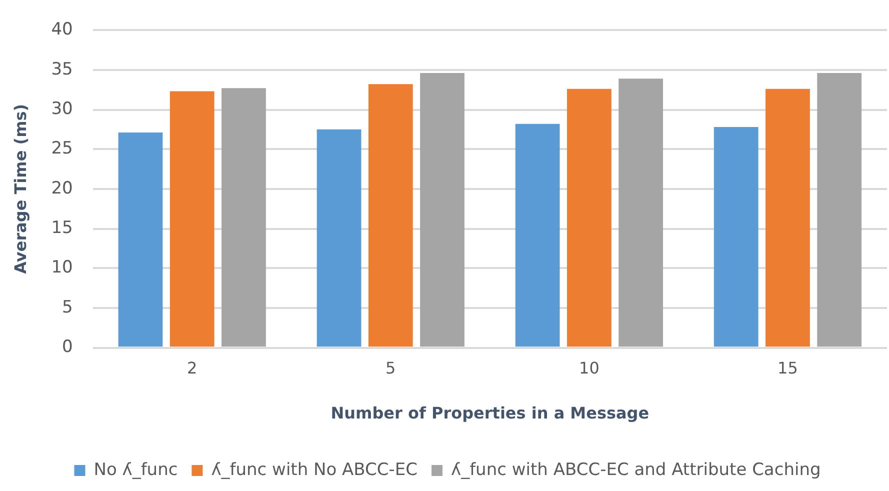 The height and width of the screenshot is (491, 889). What do you see at coordinates (62, 228) in the screenshot?
I see `y-tick-label: 15` at bounding box center [62, 228].